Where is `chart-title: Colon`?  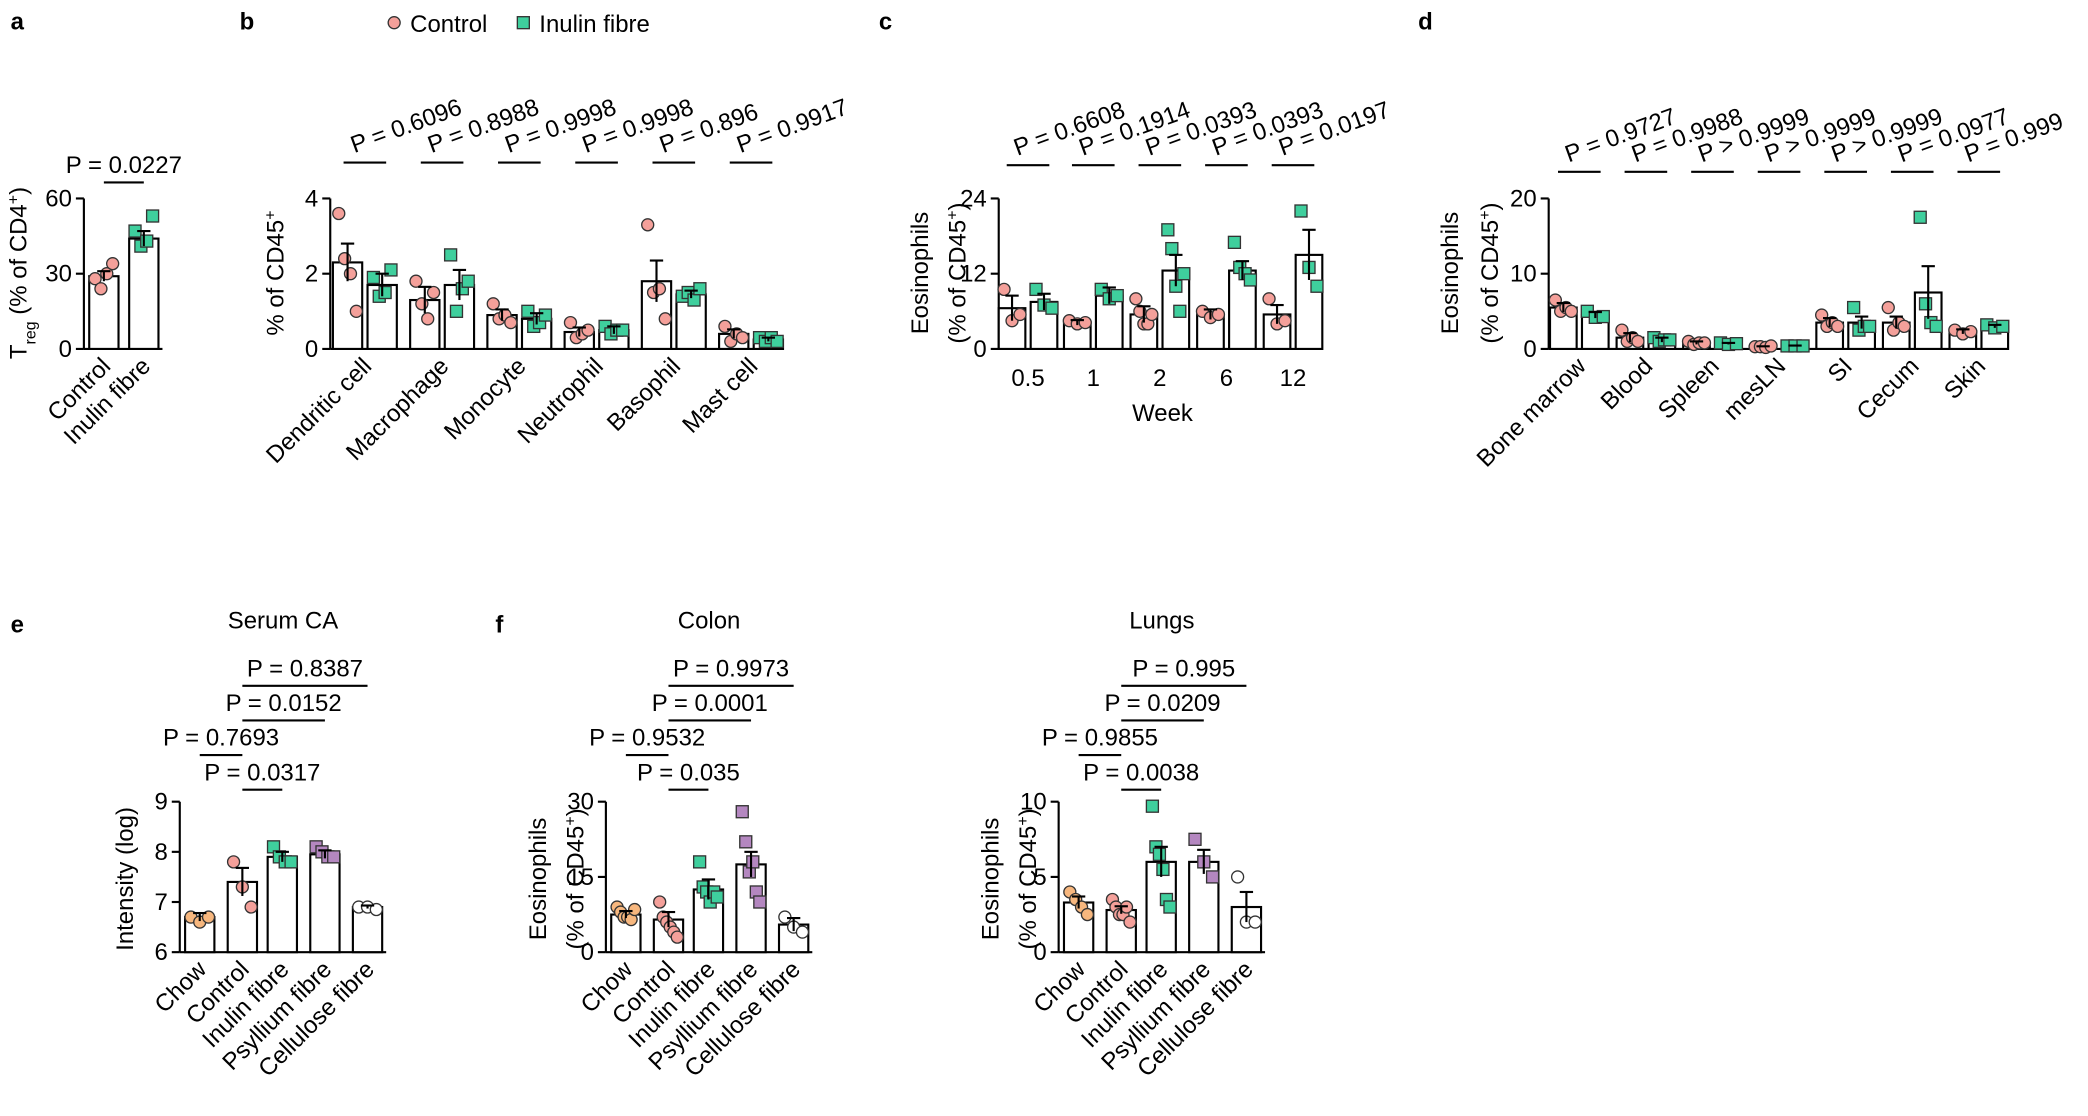
chart-title: Colon is located at coordinates (709, 621).